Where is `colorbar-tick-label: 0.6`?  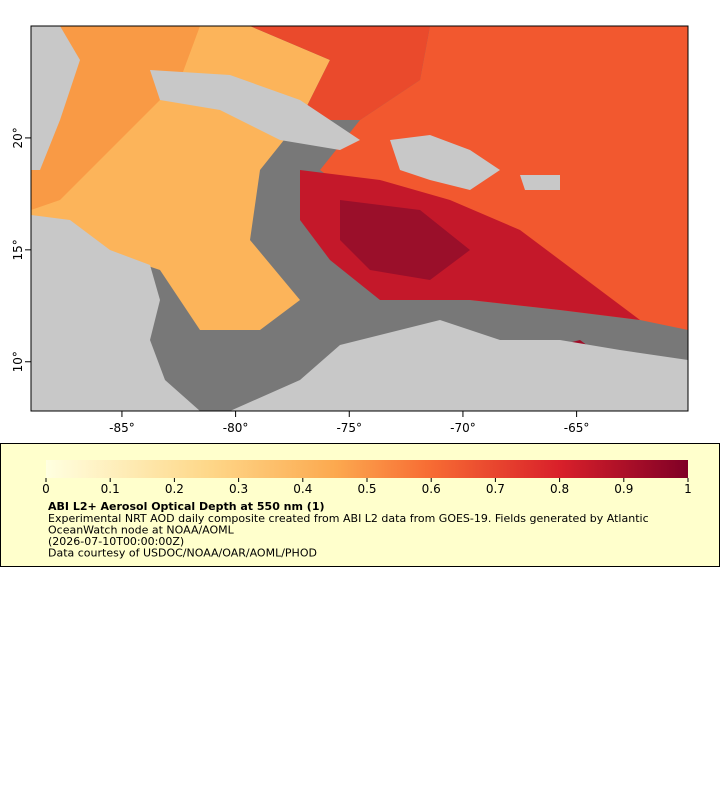
colorbar-tick-label: 0.6 is located at coordinates (431, 489).